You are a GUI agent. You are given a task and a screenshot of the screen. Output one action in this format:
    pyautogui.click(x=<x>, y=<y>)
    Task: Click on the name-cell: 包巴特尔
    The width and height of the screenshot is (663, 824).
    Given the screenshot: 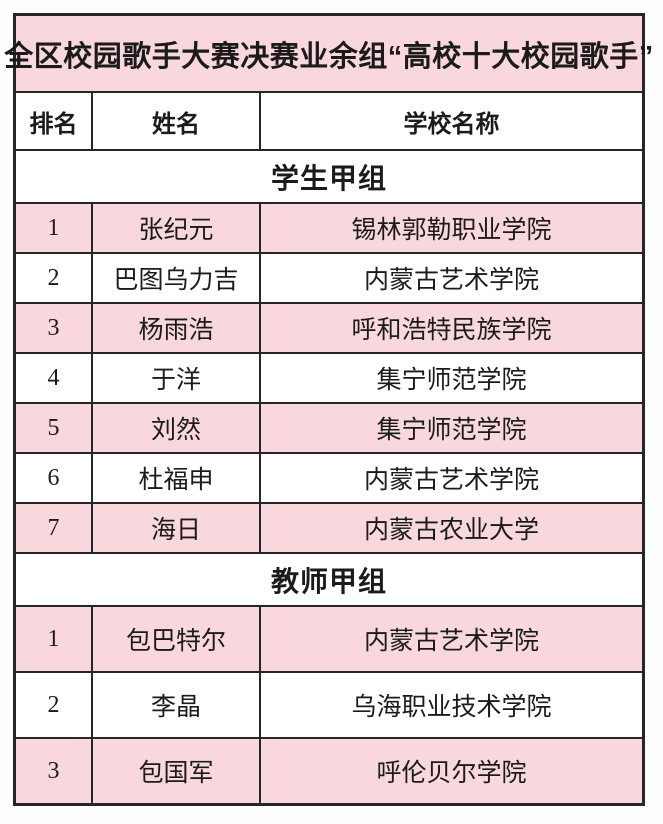 What is the action you would take?
    pyautogui.click(x=175, y=639)
    